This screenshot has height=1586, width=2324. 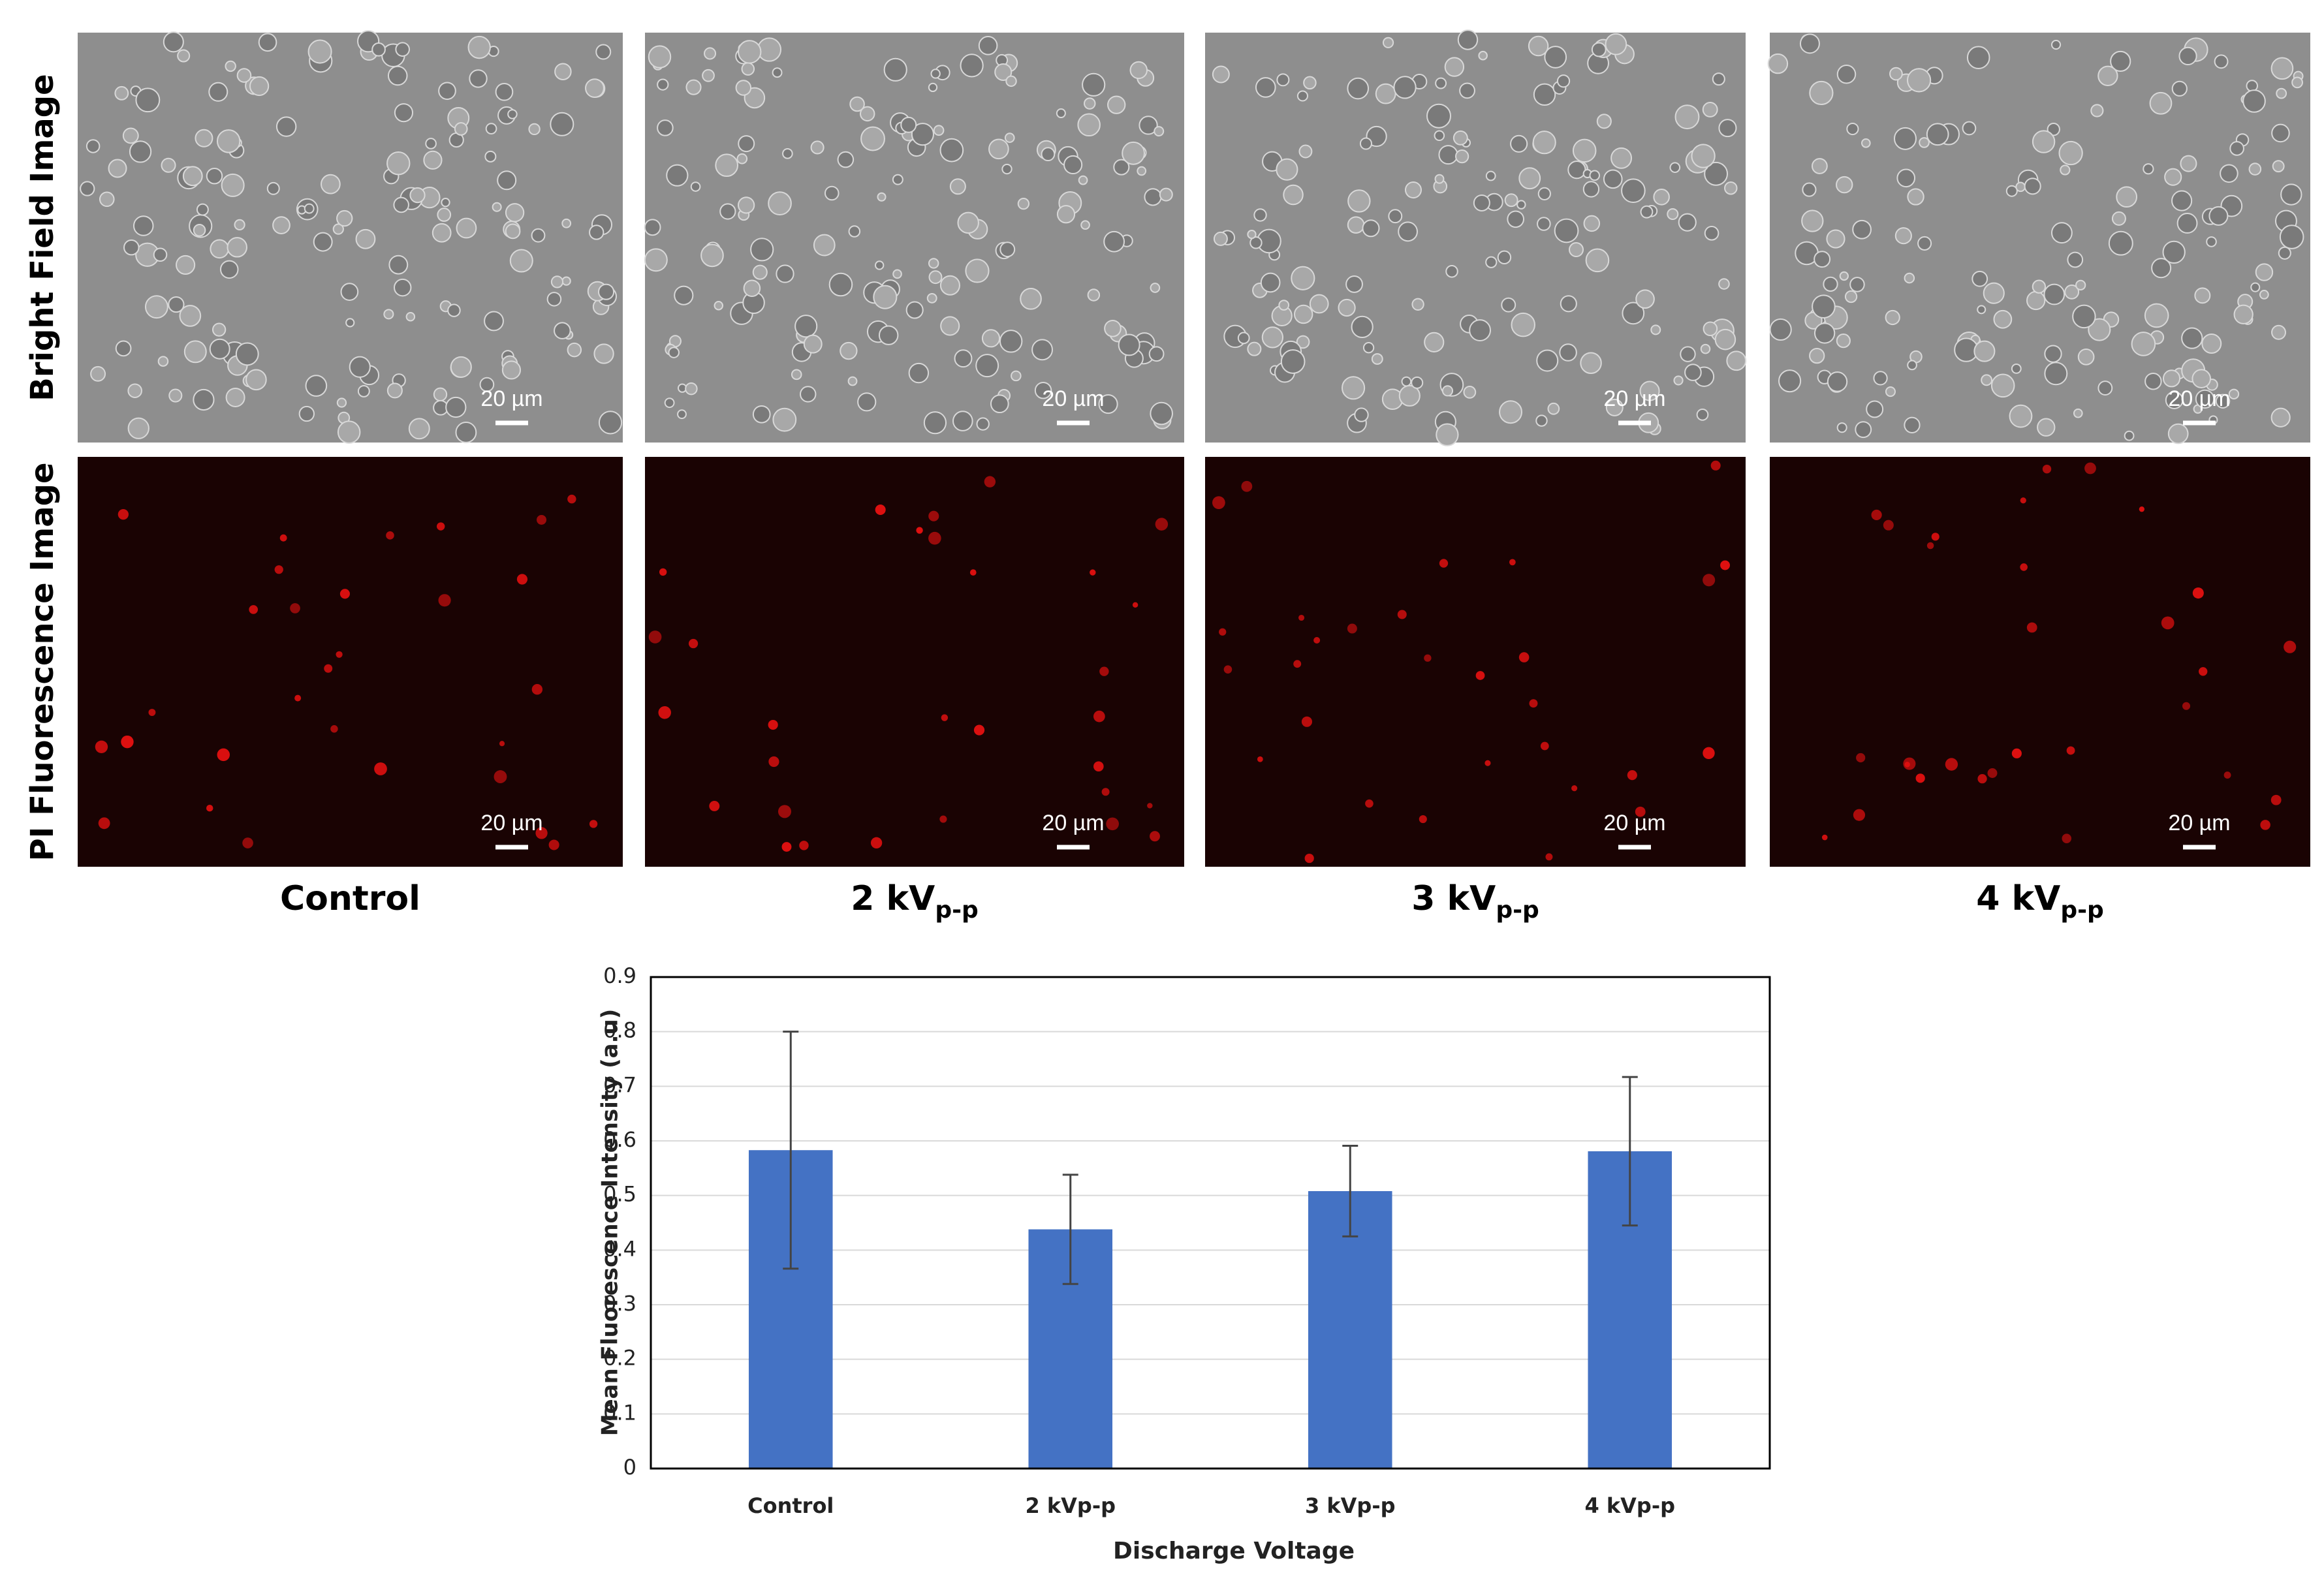 I want to click on fluorescence-image, so click(x=2040, y=662).